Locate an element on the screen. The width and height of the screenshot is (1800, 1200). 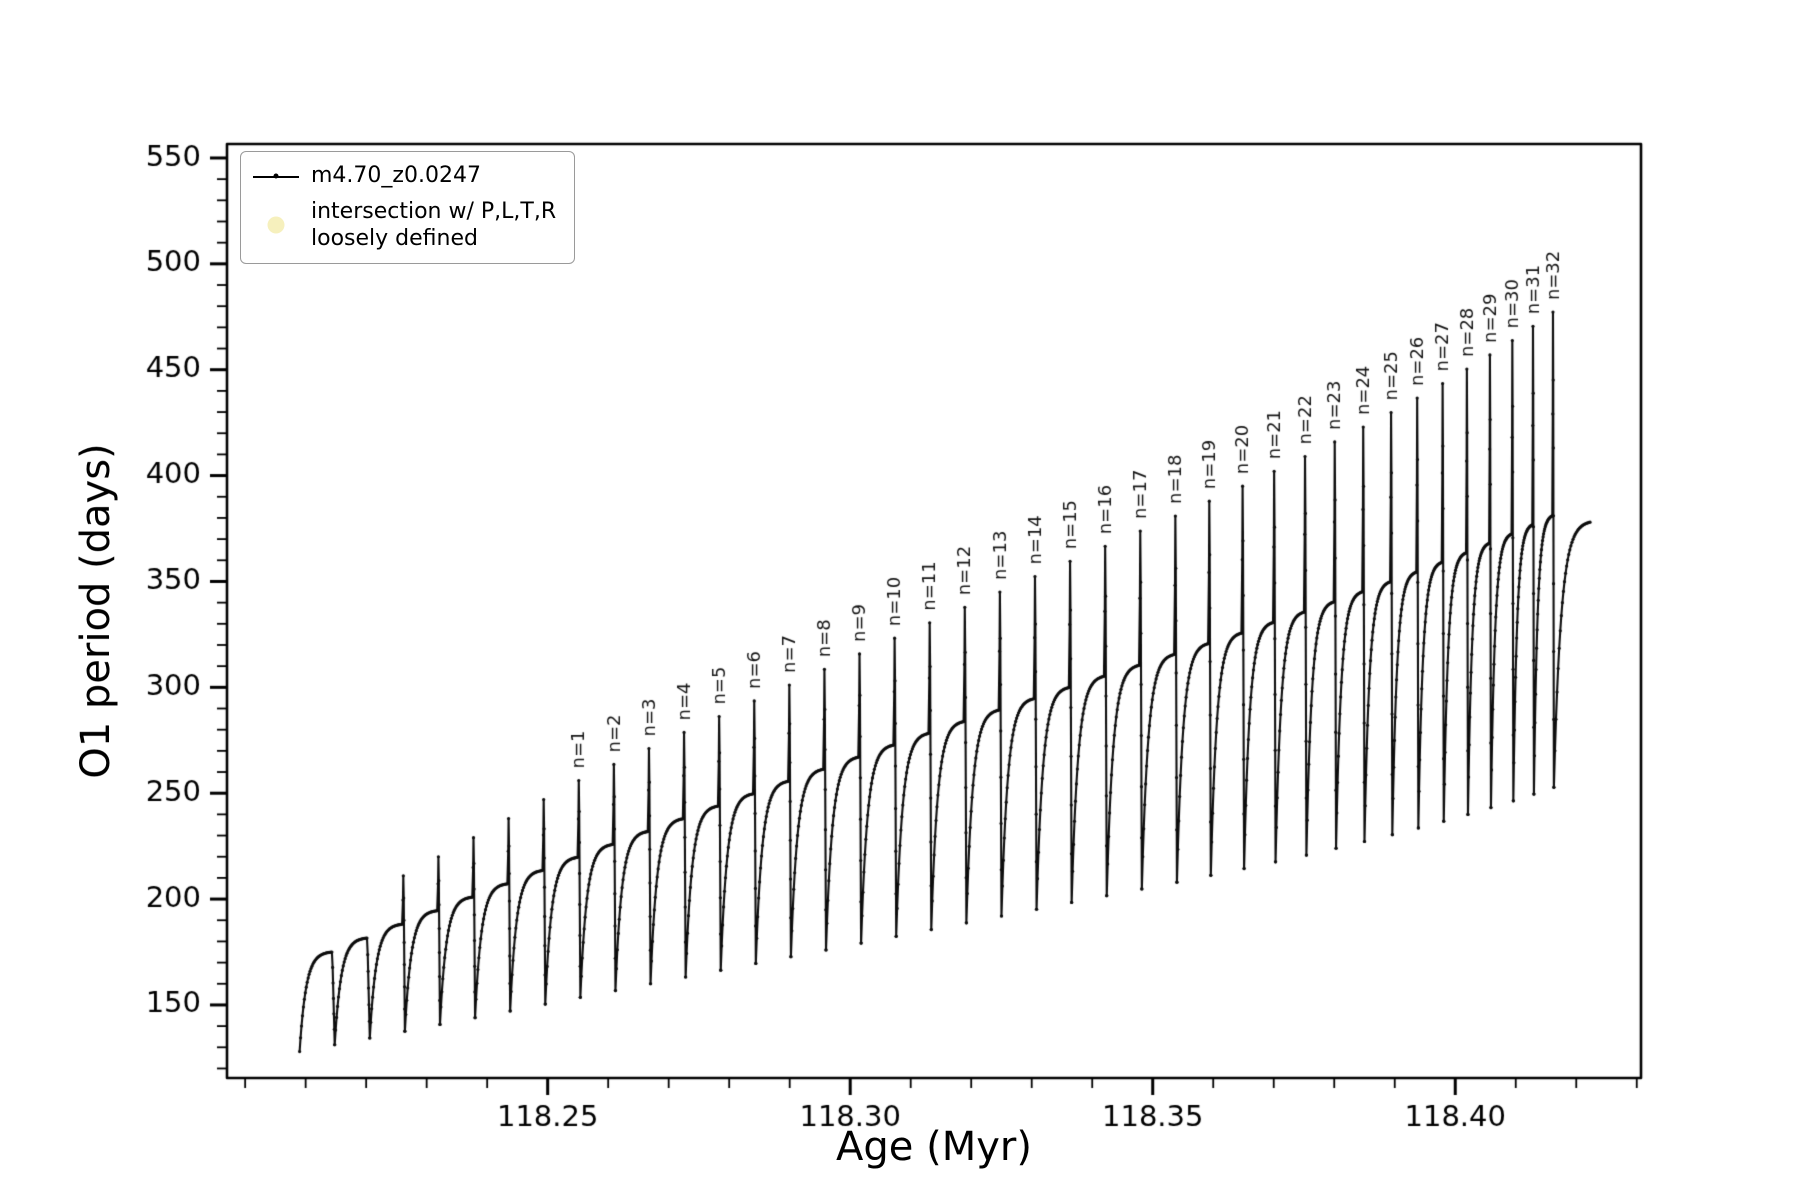
legend-entry-series: m4.70_z0.0247 is located at coordinates (404, 176).